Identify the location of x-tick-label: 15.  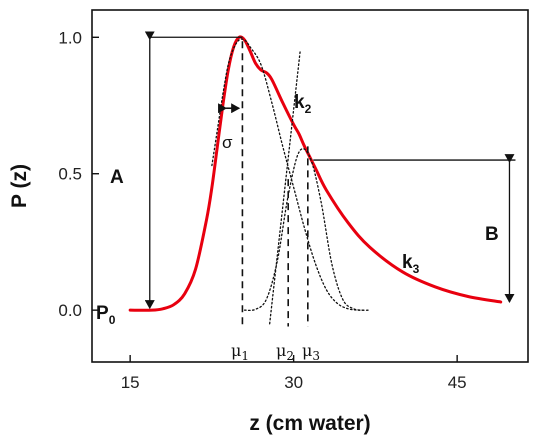
(130, 382).